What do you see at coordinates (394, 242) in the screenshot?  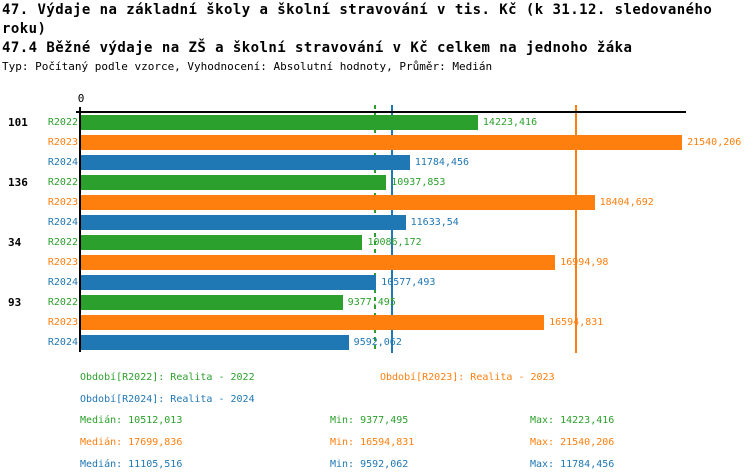 I see `bar-value-label: 10086,172` at bounding box center [394, 242].